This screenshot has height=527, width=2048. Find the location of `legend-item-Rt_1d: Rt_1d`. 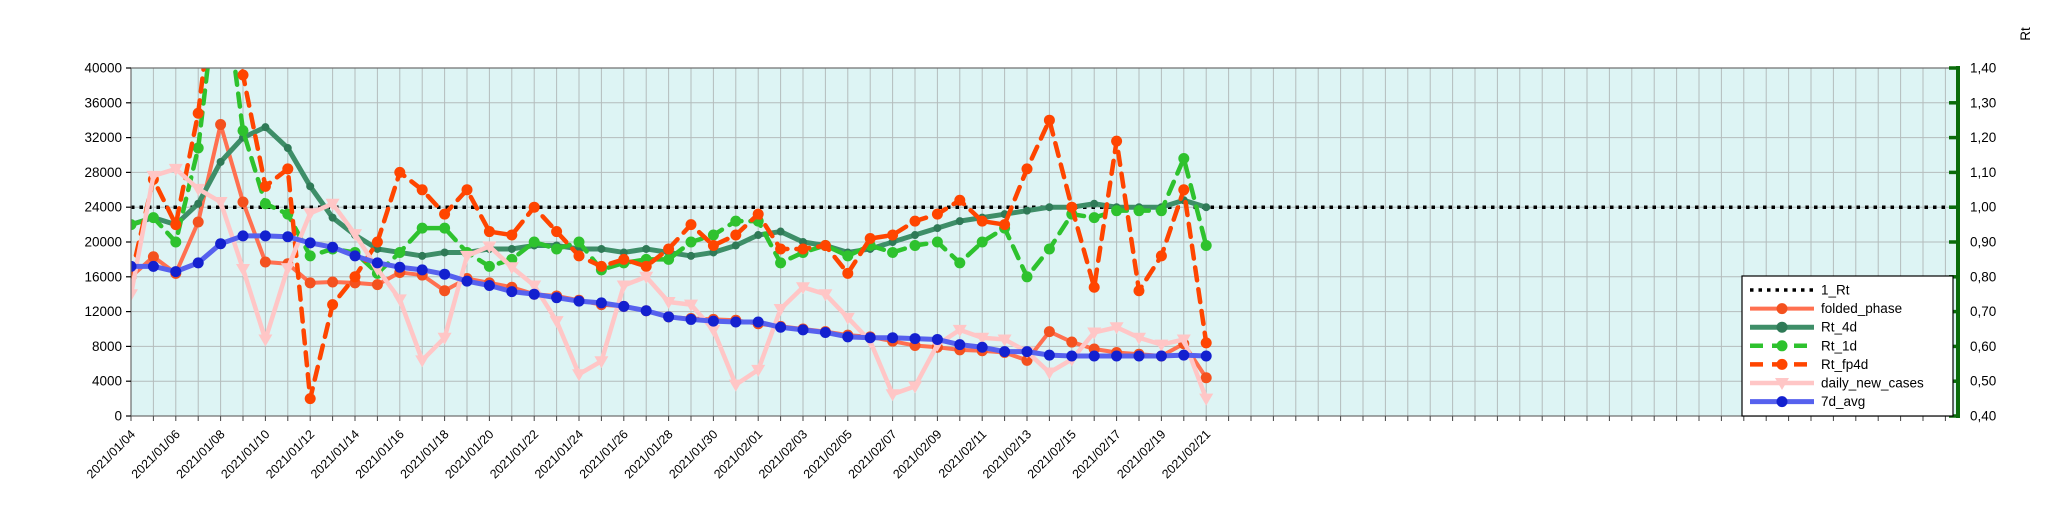

legend-item-Rt_1d: Rt_1d is located at coordinates (1803, 345).